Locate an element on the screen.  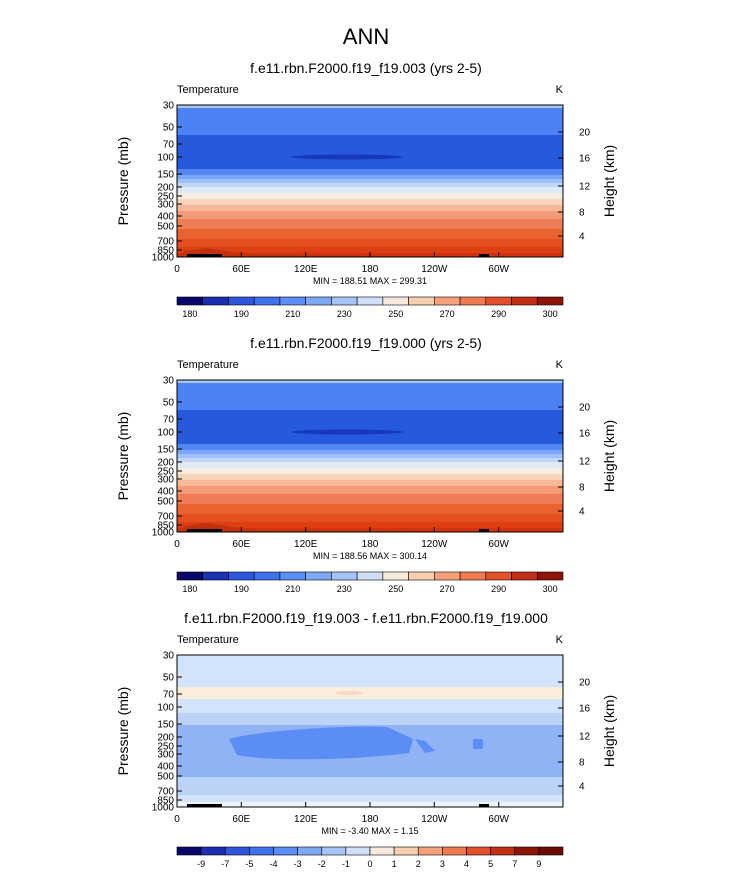
colorbar-label: 250 is located at coordinates (395, 314).